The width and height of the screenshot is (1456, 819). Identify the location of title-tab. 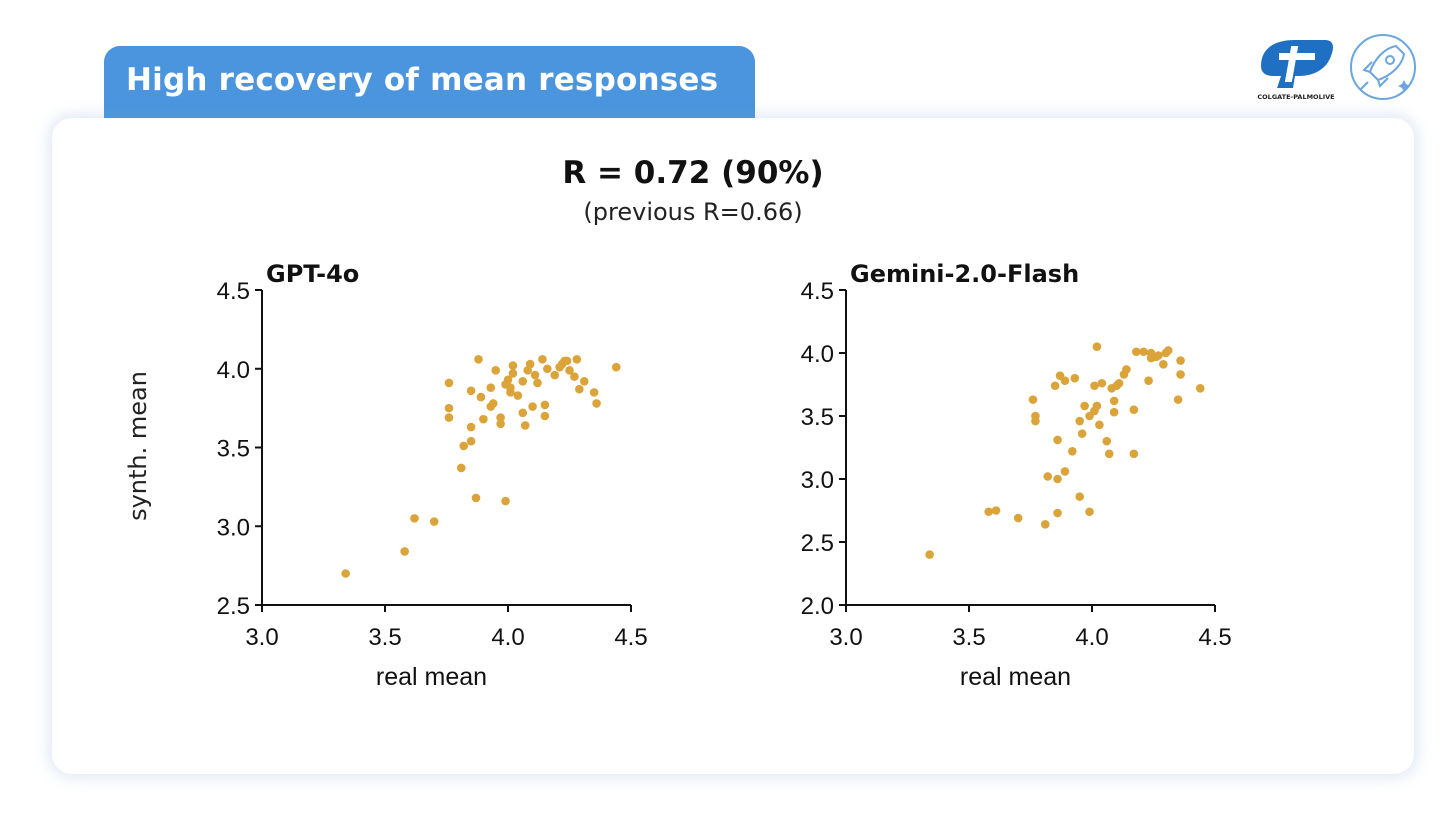
(429, 85).